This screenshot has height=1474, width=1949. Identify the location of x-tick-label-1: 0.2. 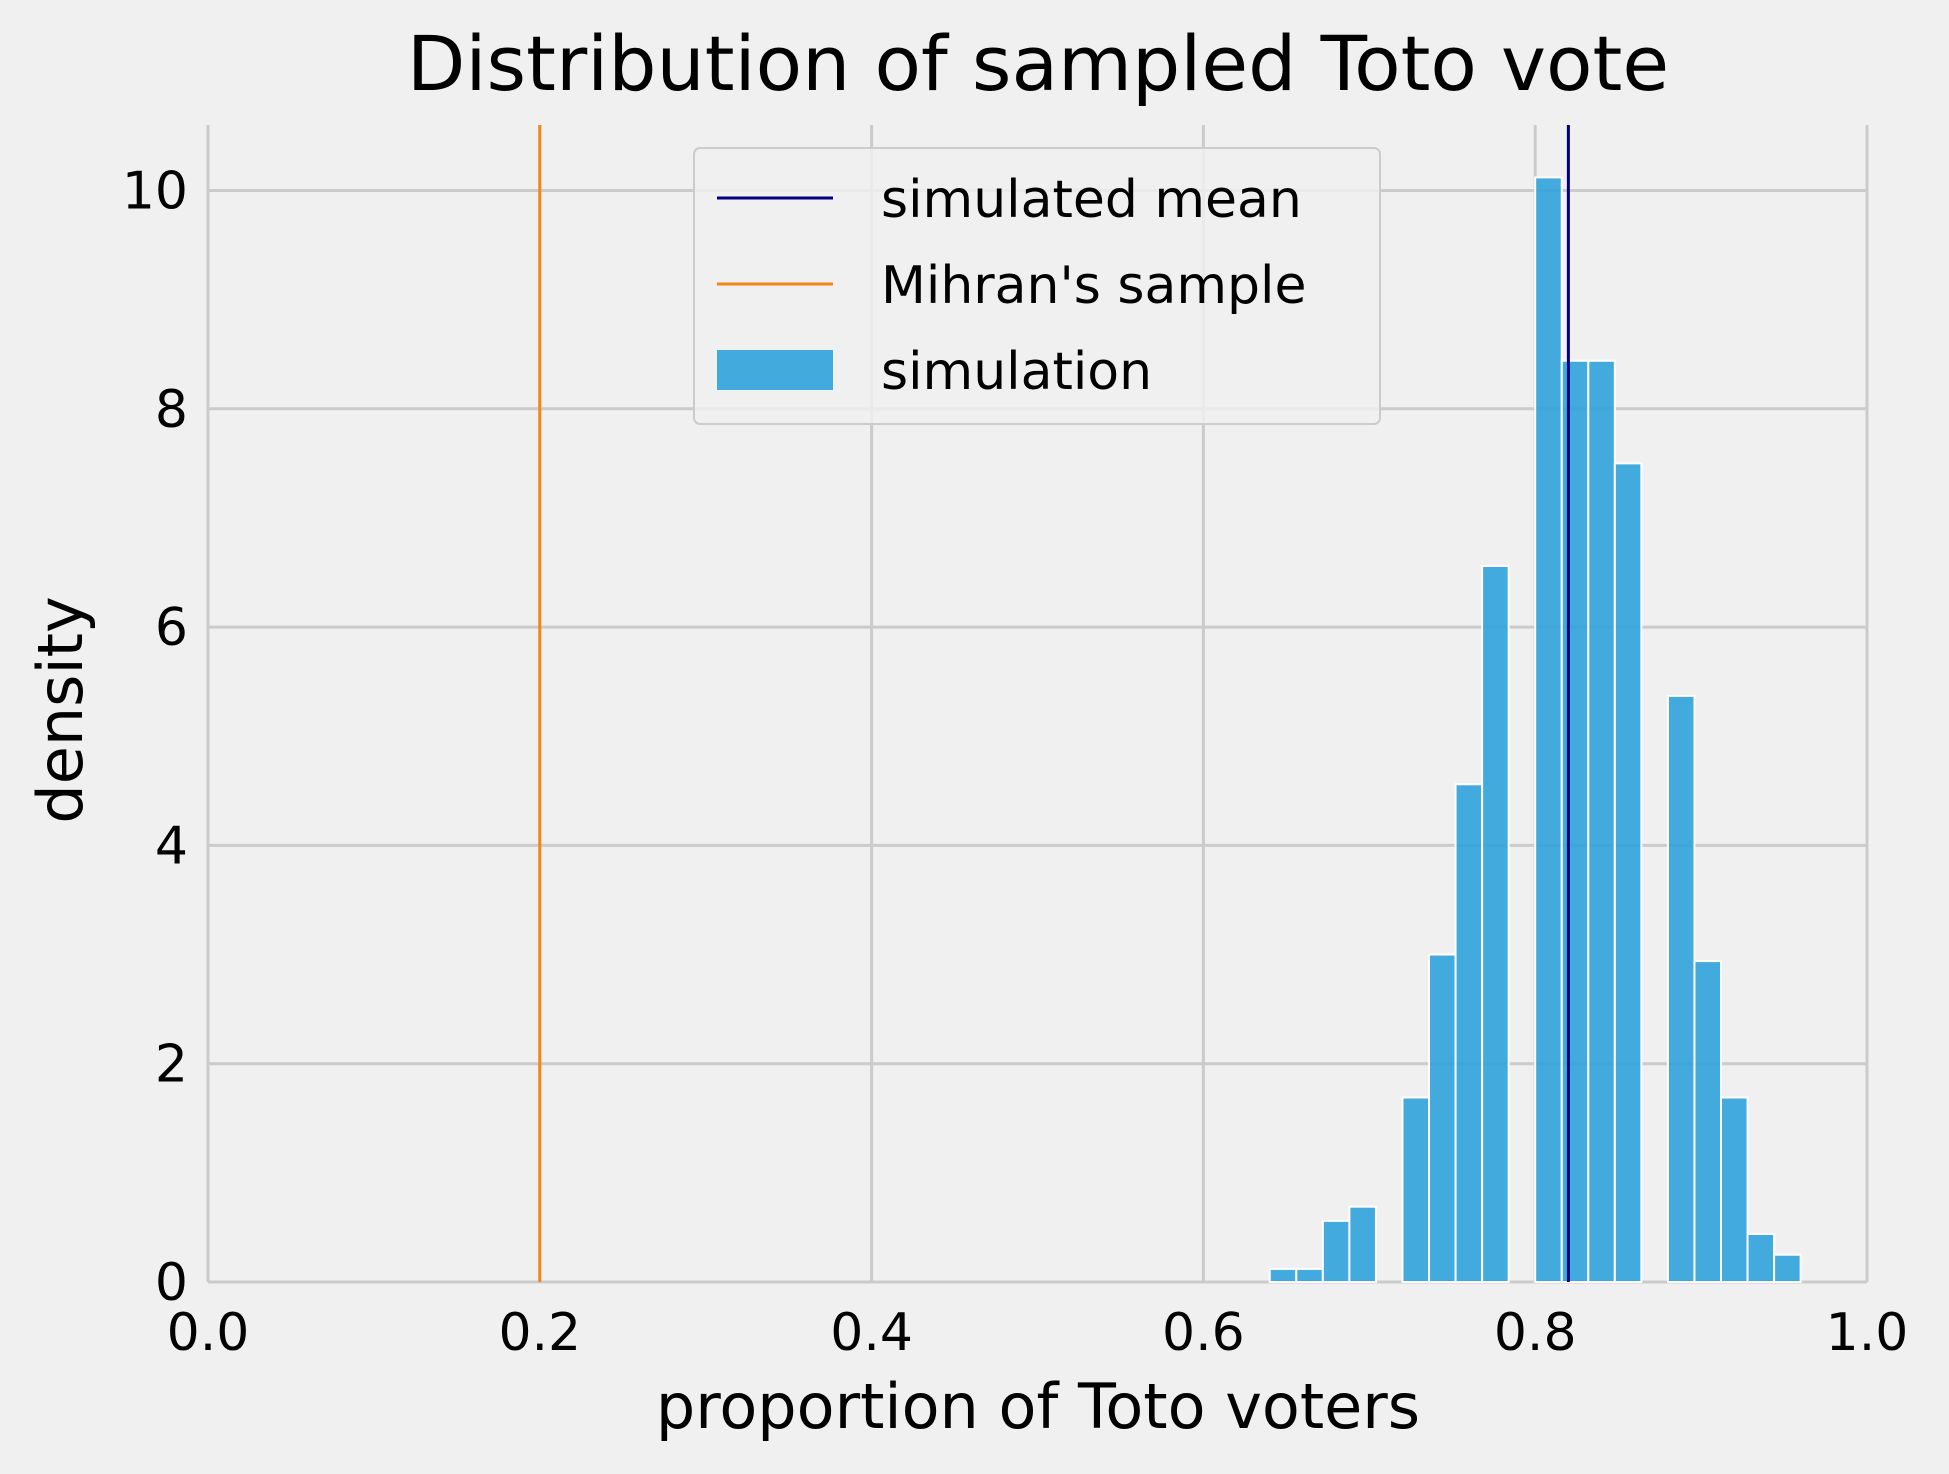
(539, 1333).